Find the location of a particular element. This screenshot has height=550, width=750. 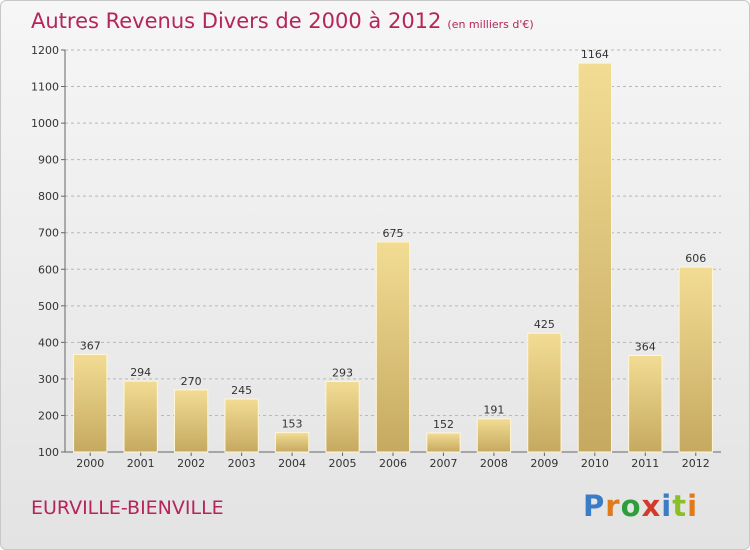

y-tick-label: 300 is located at coordinates (48, 379).